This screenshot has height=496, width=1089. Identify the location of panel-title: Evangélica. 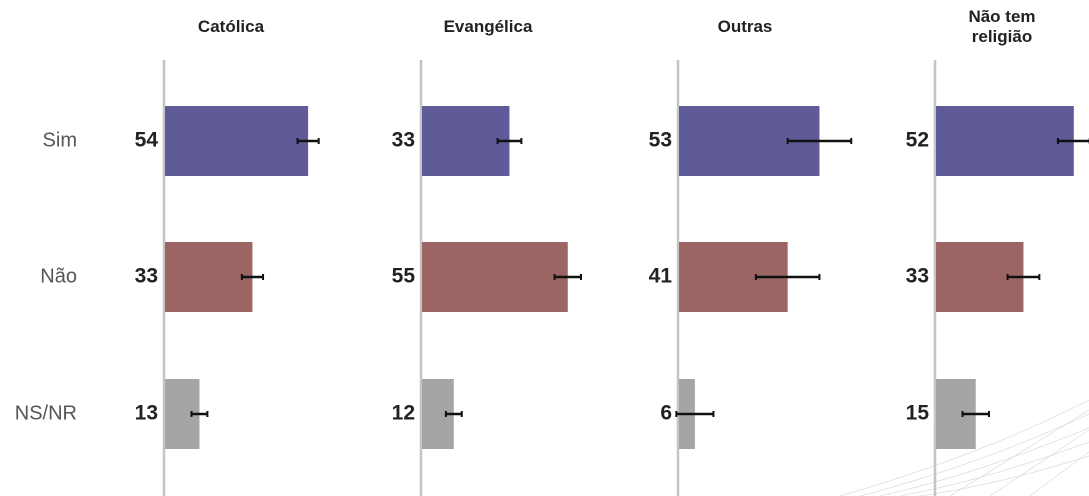
(488, 26).